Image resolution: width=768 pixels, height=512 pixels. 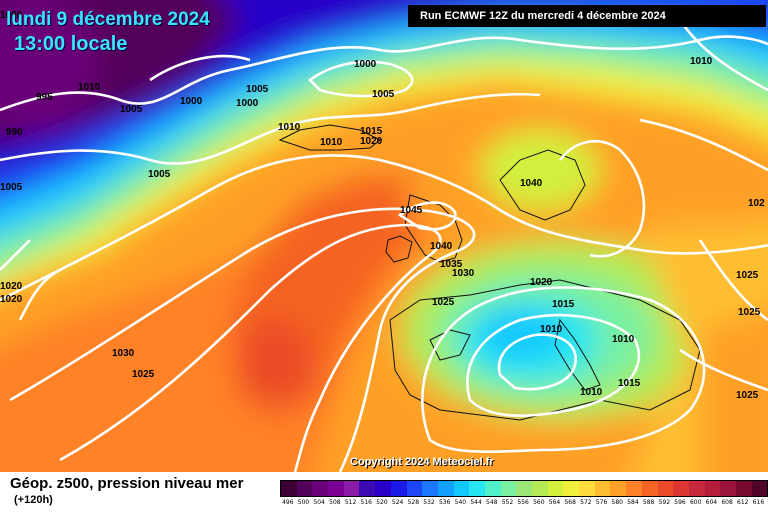 I want to click on scale-label: 596, so click(x=680, y=502).